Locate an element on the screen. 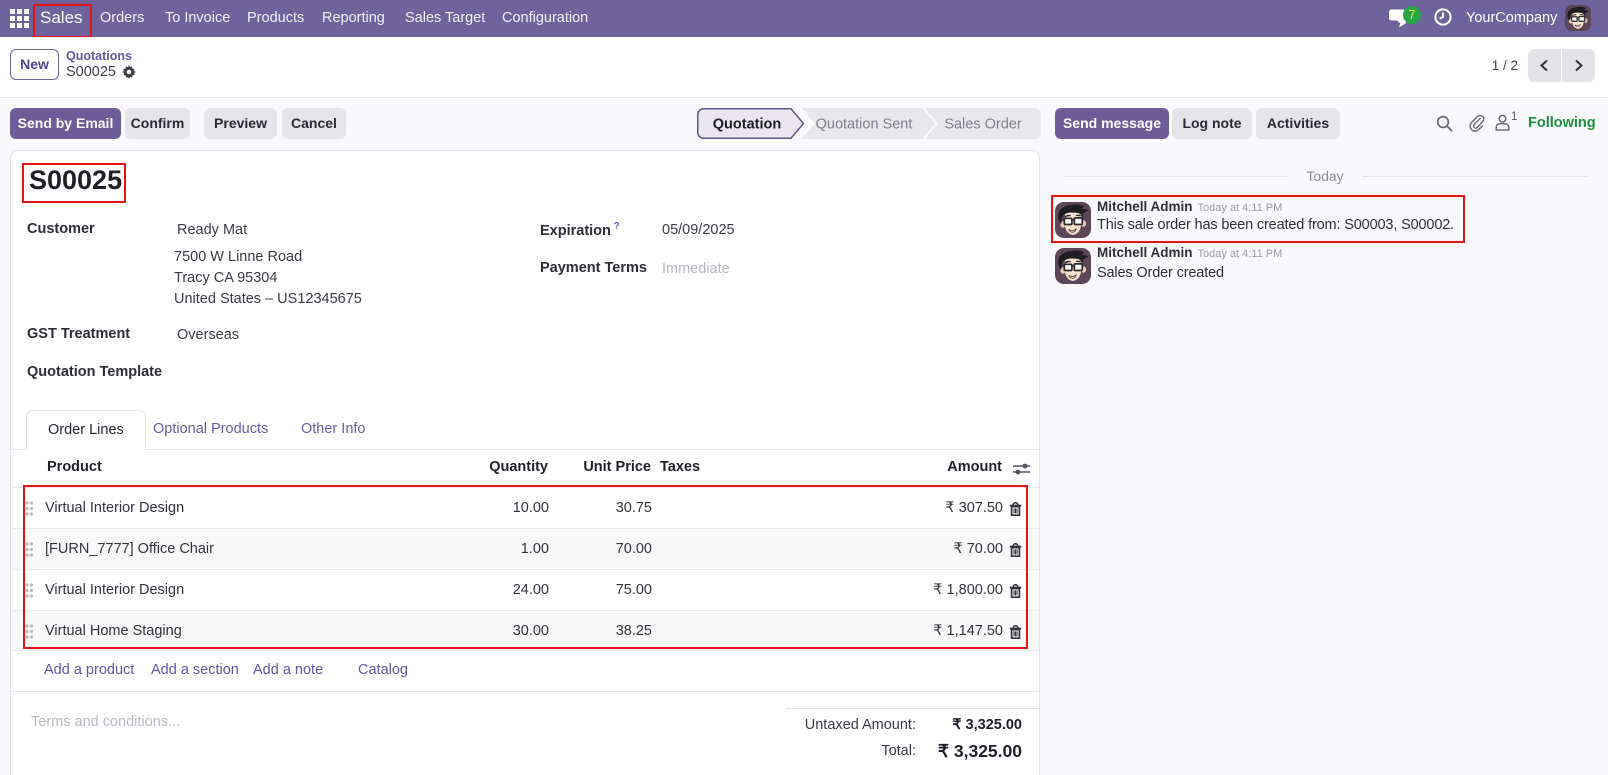 This screenshot has width=1608, height=775. svg-text: Sales Order is located at coordinates (983, 125).